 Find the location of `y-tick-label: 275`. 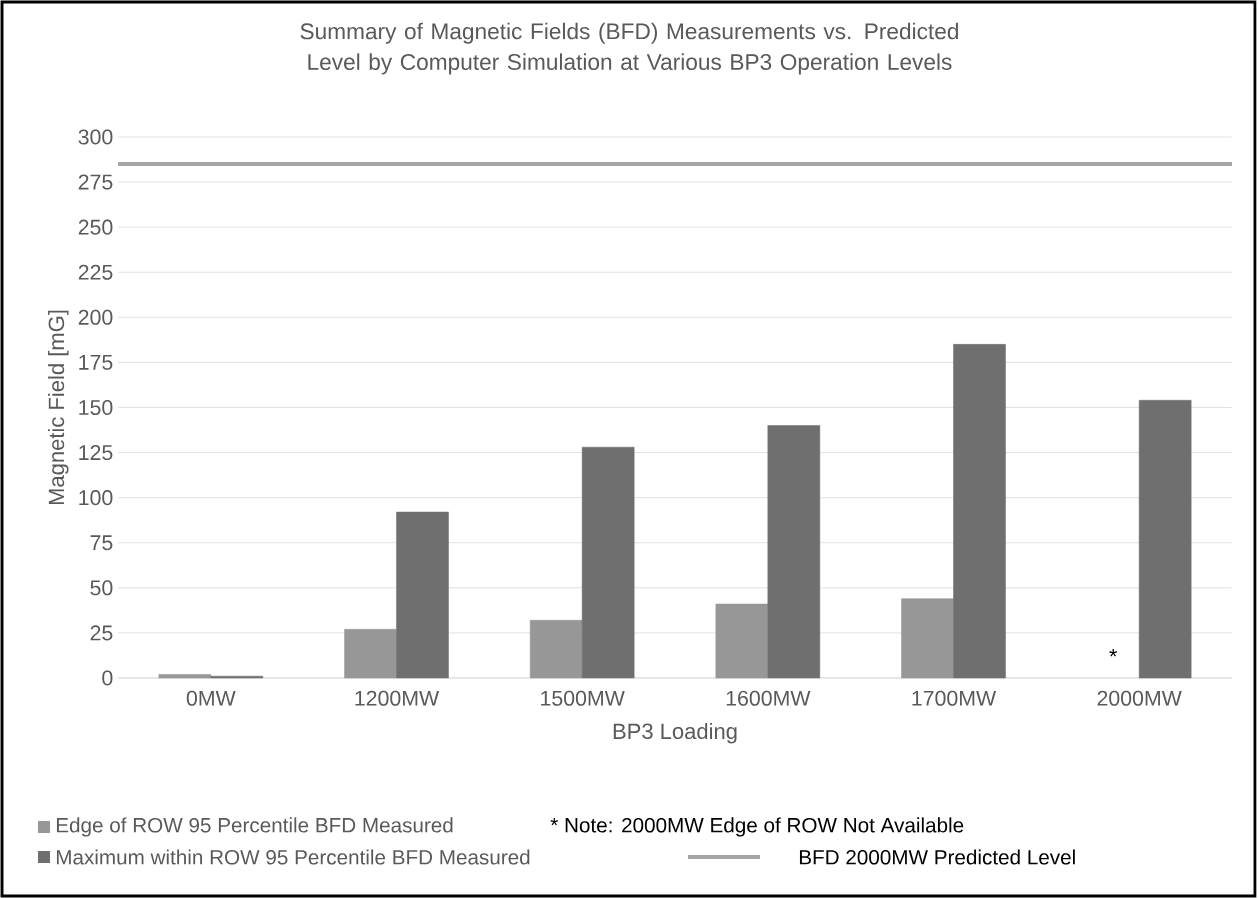

y-tick-label: 275 is located at coordinates (95, 182).